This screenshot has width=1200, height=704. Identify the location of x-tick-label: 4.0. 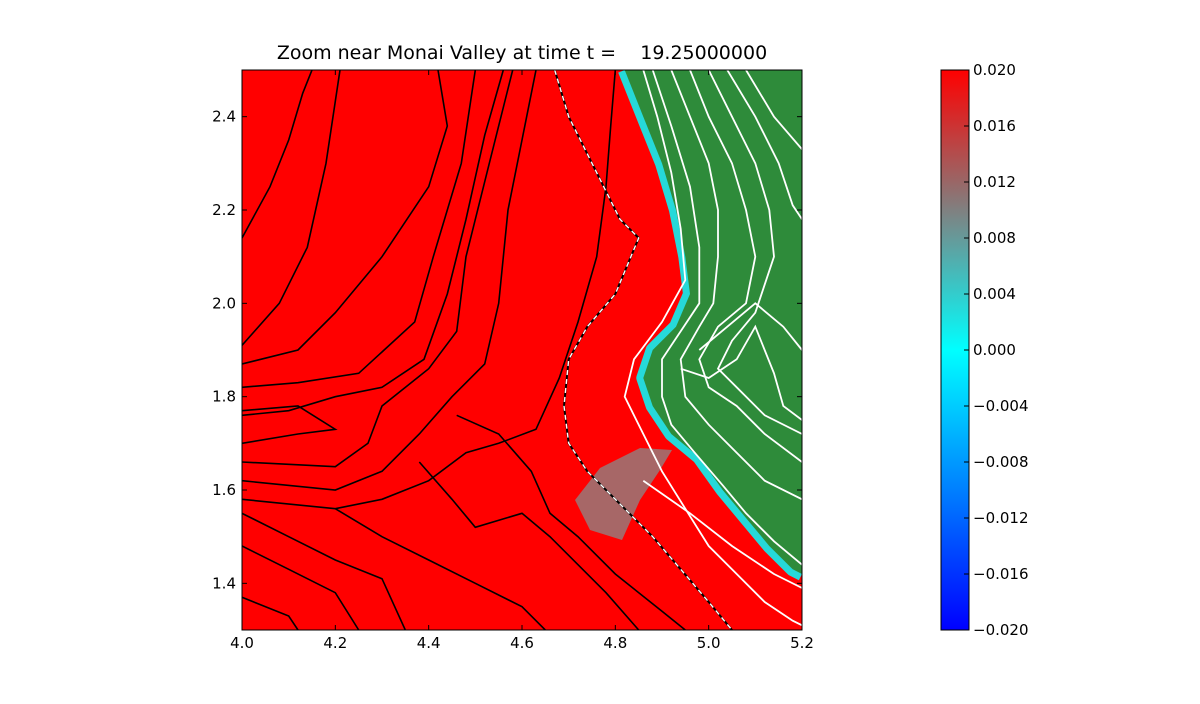
(242, 643).